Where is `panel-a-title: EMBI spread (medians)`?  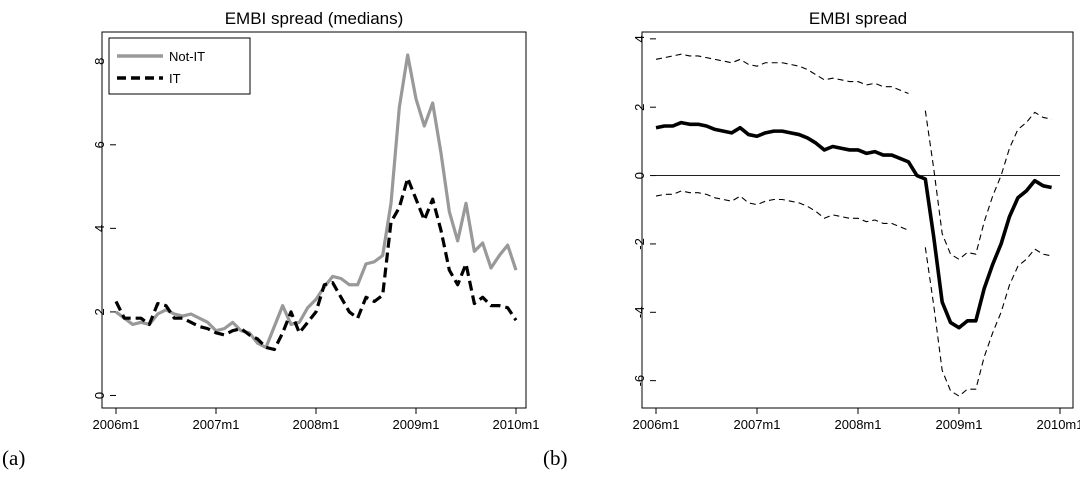 panel-a-title: EMBI spread (medians) is located at coordinates (314, 18).